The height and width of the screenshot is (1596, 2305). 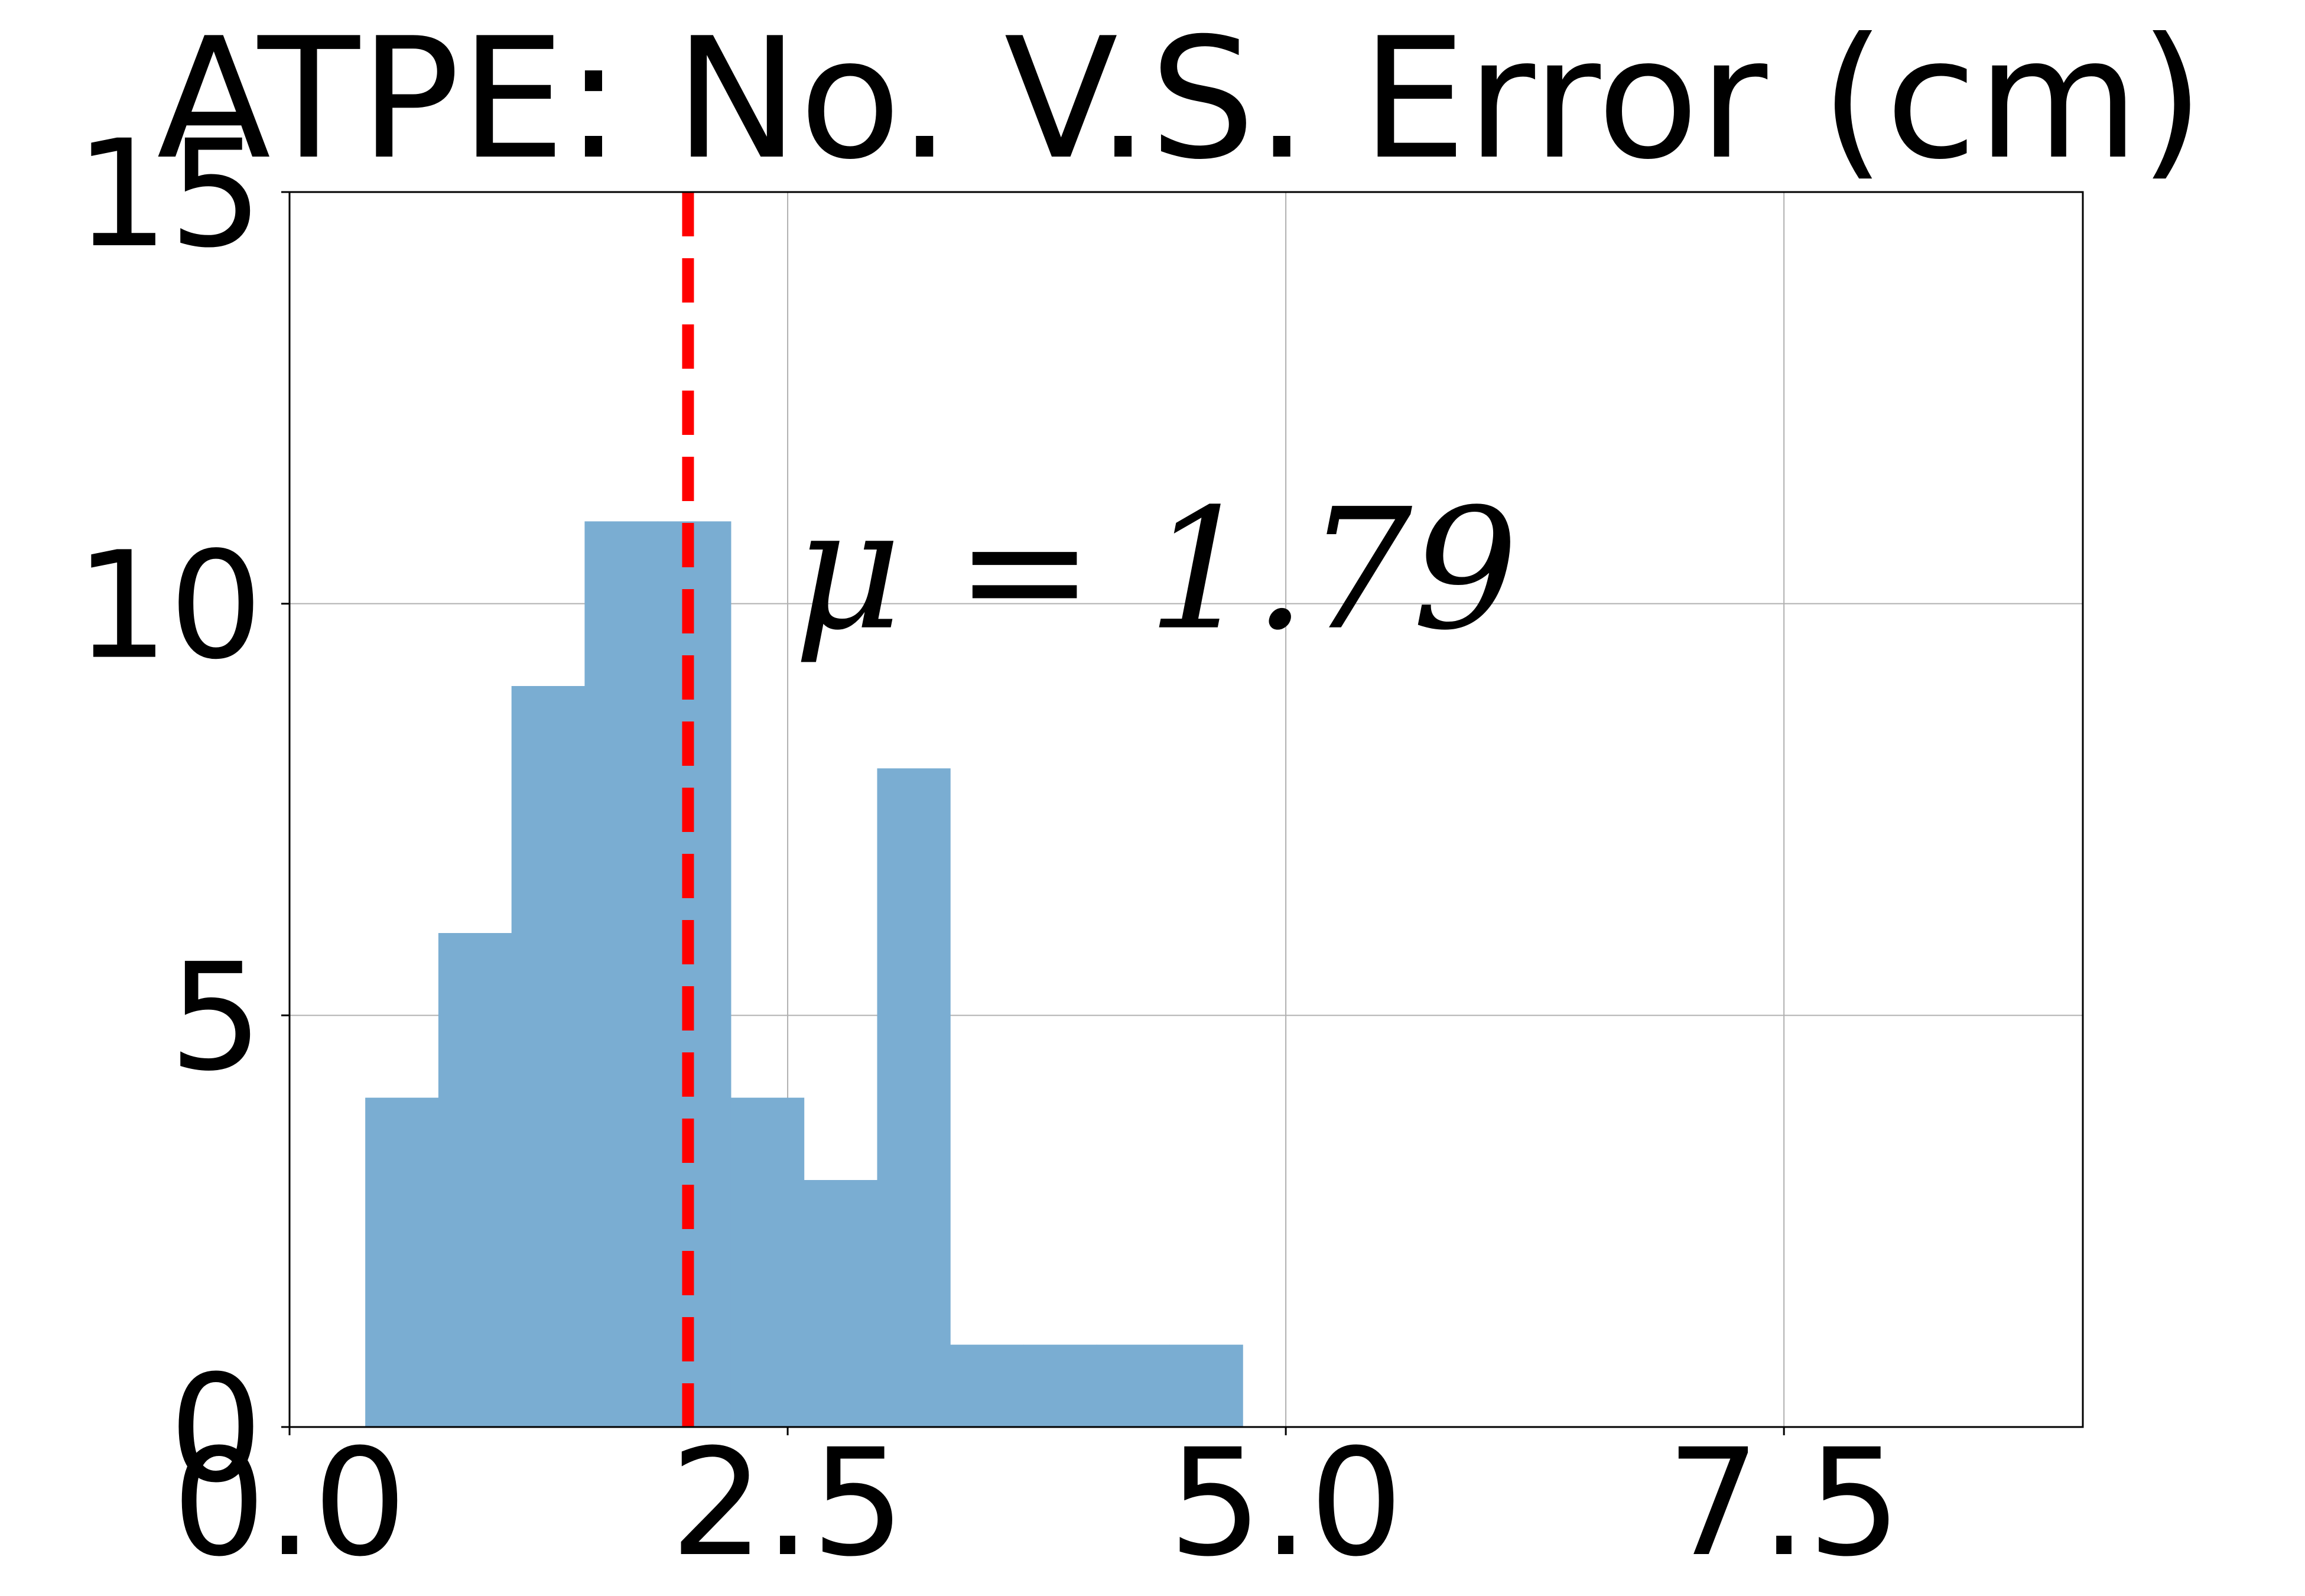 I want to click on y-tick-label-2: 10, so click(x=169, y=606).